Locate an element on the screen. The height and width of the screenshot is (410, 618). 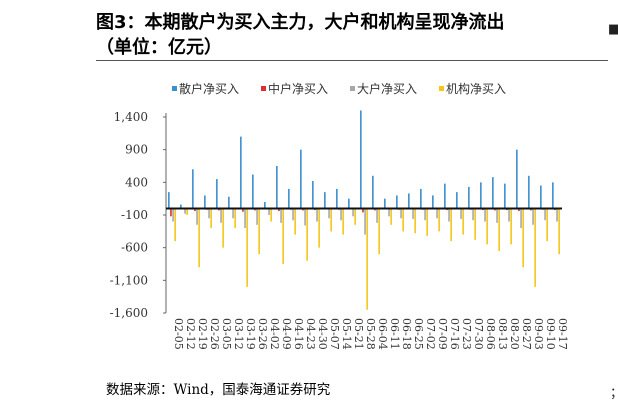
x-tick-label: 07-09 is located at coordinates (442, 334).